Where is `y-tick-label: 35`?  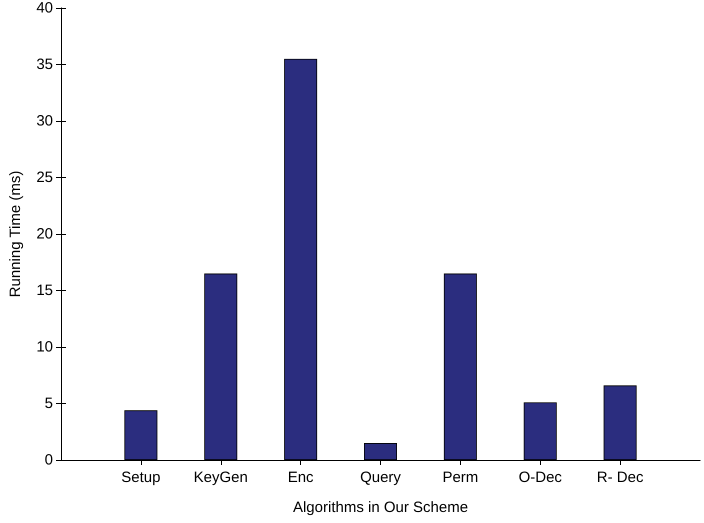
y-tick-label: 35 is located at coordinates (44, 64).